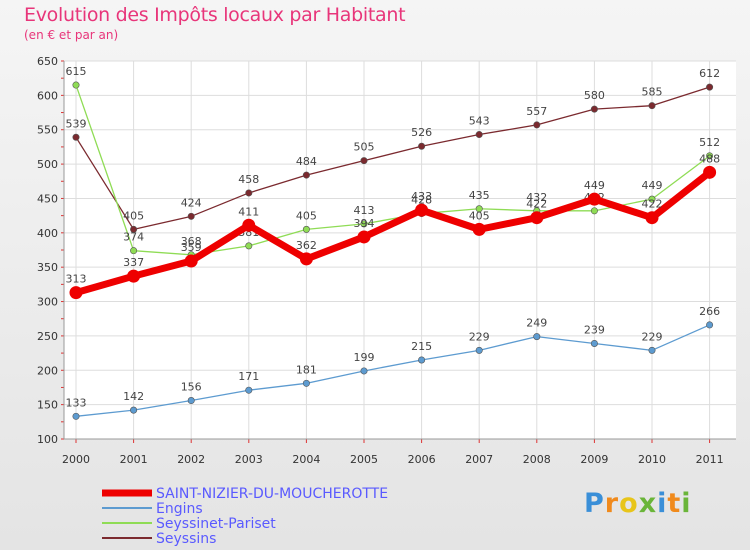 This screenshot has width=750, height=550. What do you see at coordinates (536, 323) in the screenshot?
I see `data-label-engins: 249` at bounding box center [536, 323].